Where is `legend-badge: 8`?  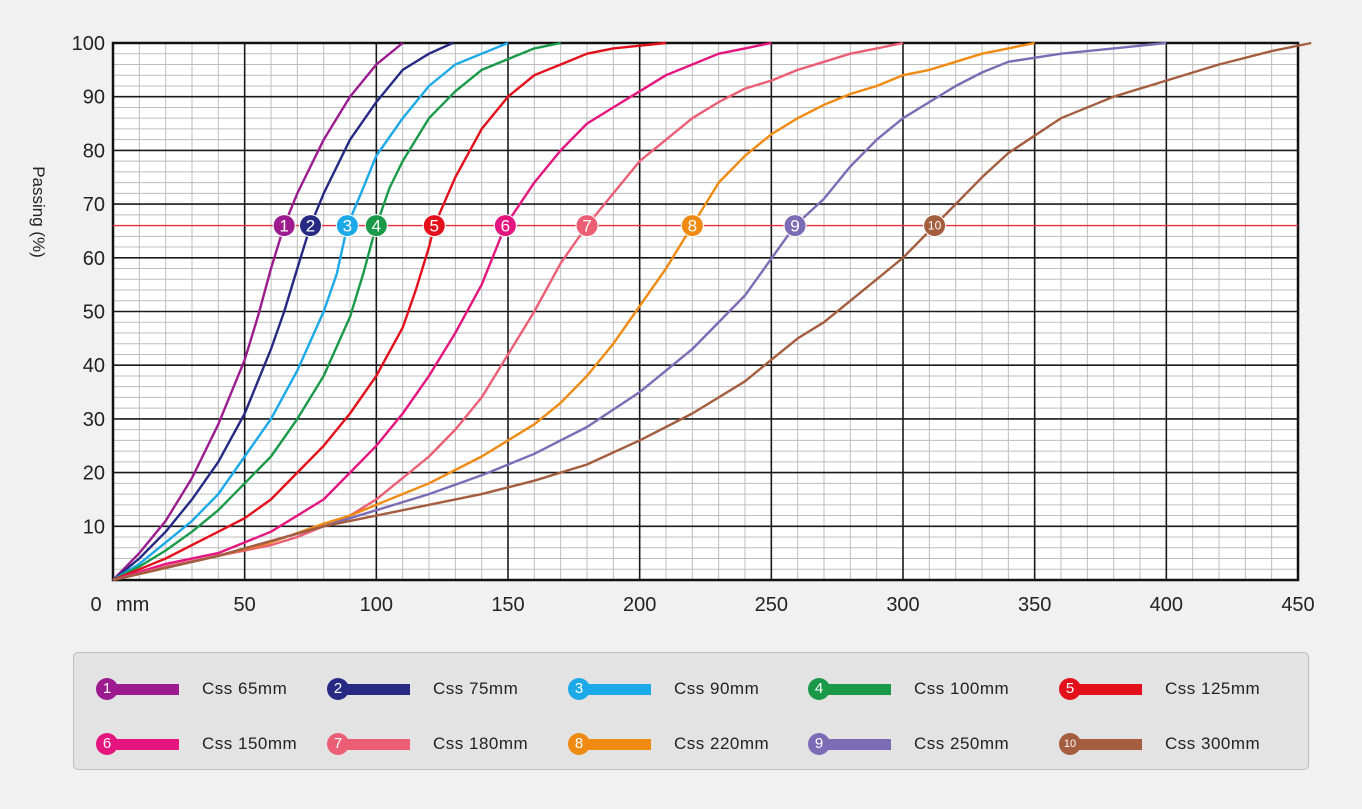
legend-badge: 8 is located at coordinates (579, 744).